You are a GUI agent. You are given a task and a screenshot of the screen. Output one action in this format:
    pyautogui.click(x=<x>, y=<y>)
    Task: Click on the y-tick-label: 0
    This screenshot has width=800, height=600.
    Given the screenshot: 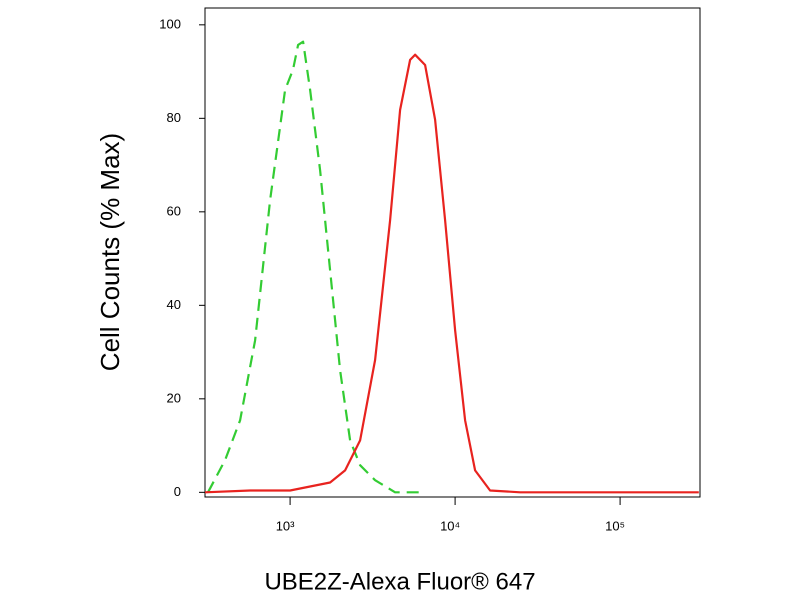 What is the action you would take?
    pyautogui.click(x=177, y=491)
    